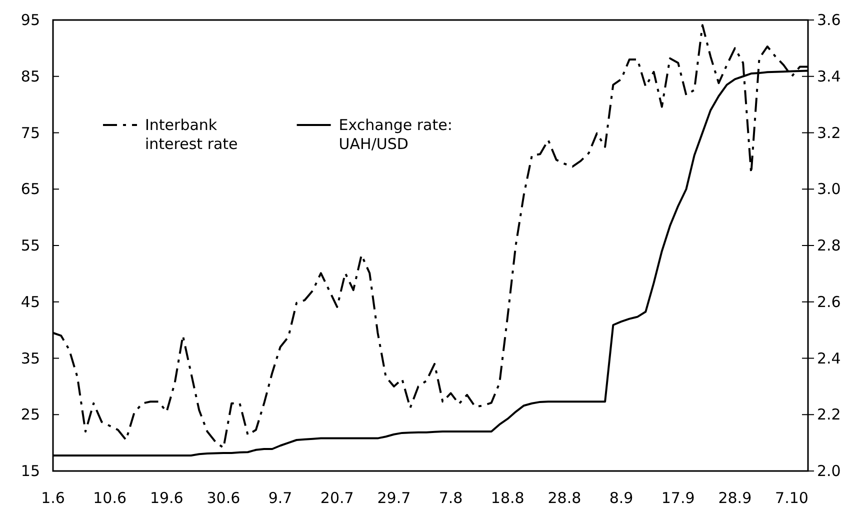 Image resolution: width=853 pixels, height=515 pixels. What do you see at coordinates (395, 134) in the screenshot?
I see `legend-label: Exchange rate: UAH/USD` at bounding box center [395, 134].